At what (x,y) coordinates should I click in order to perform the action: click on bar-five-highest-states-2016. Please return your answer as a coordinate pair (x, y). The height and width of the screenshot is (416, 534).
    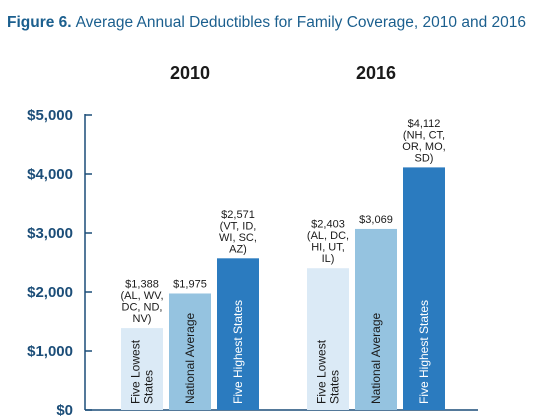
    Looking at the image, I should click on (424, 288).